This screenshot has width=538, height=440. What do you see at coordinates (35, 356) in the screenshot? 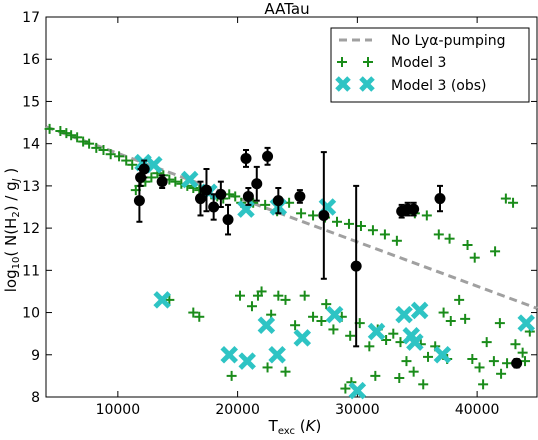
I see `y-tick-label: 9` at bounding box center [35, 356].